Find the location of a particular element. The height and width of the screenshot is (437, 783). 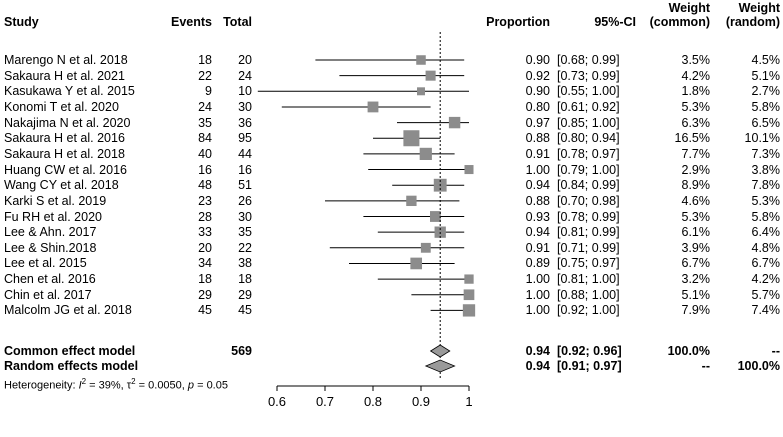

random-weight-random: 100.0% is located at coordinates (758, 366).